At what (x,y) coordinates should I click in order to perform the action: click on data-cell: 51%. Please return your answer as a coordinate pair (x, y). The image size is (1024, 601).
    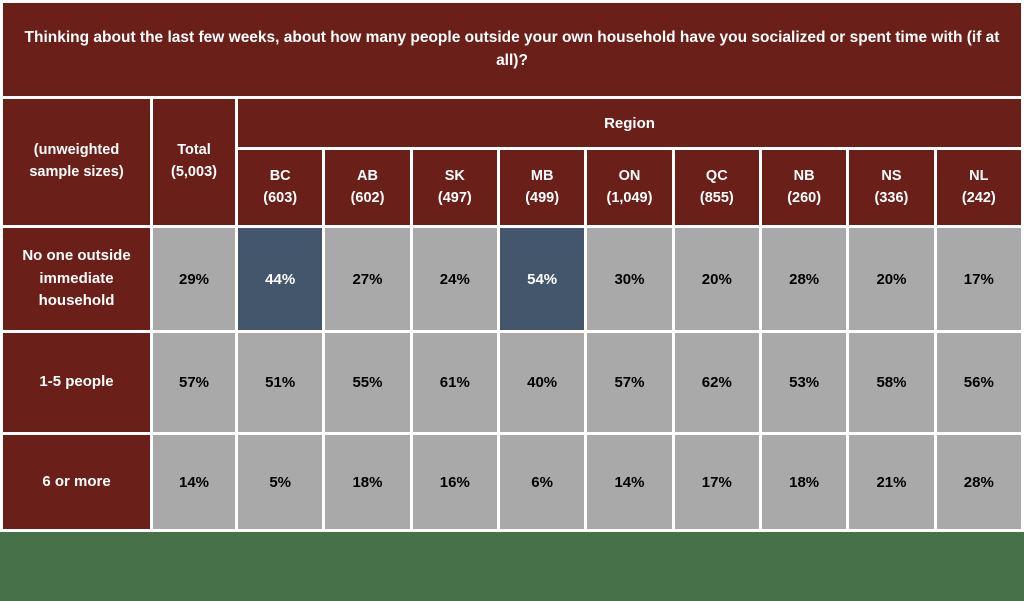
    Looking at the image, I should click on (280, 382).